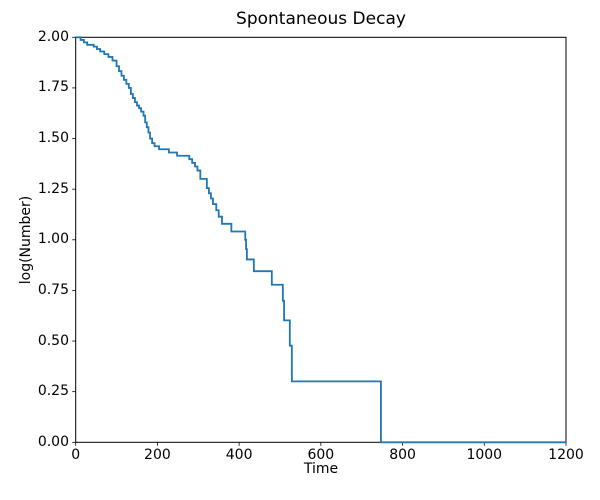 The height and width of the screenshot is (500, 600). I want to click on y-tick-label: 0.25, so click(53, 391).